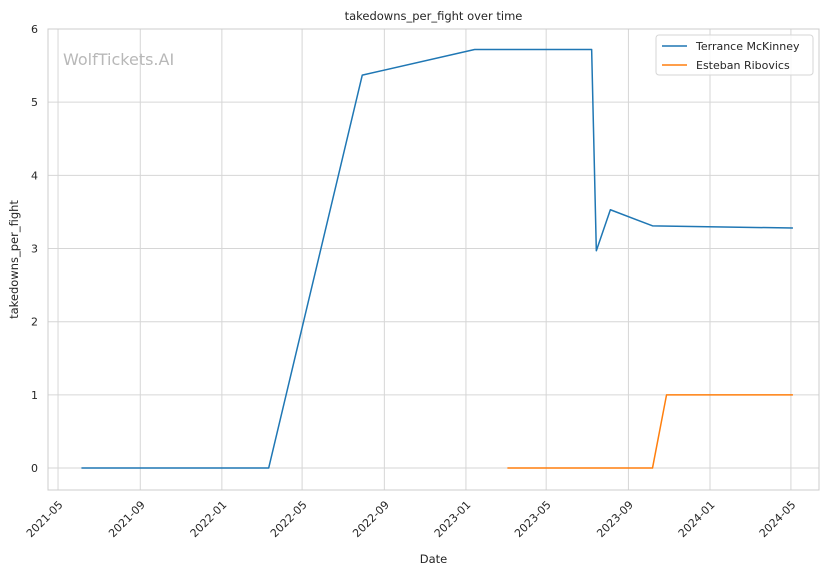 The image size is (832, 575). What do you see at coordinates (45, 519) in the screenshot?
I see `x-tick-label: 2021-05` at bounding box center [45, 519].